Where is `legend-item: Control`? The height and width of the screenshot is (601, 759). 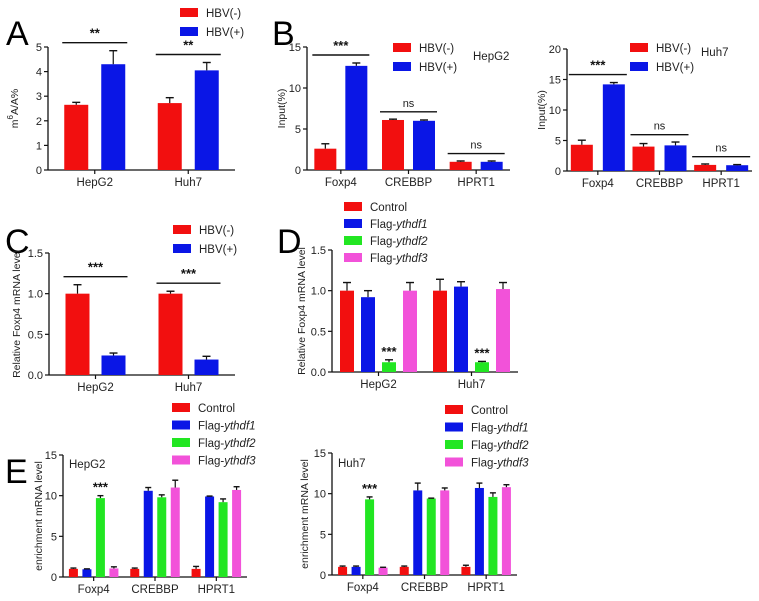 legend-item: Control is located at coordinates (476, 411).